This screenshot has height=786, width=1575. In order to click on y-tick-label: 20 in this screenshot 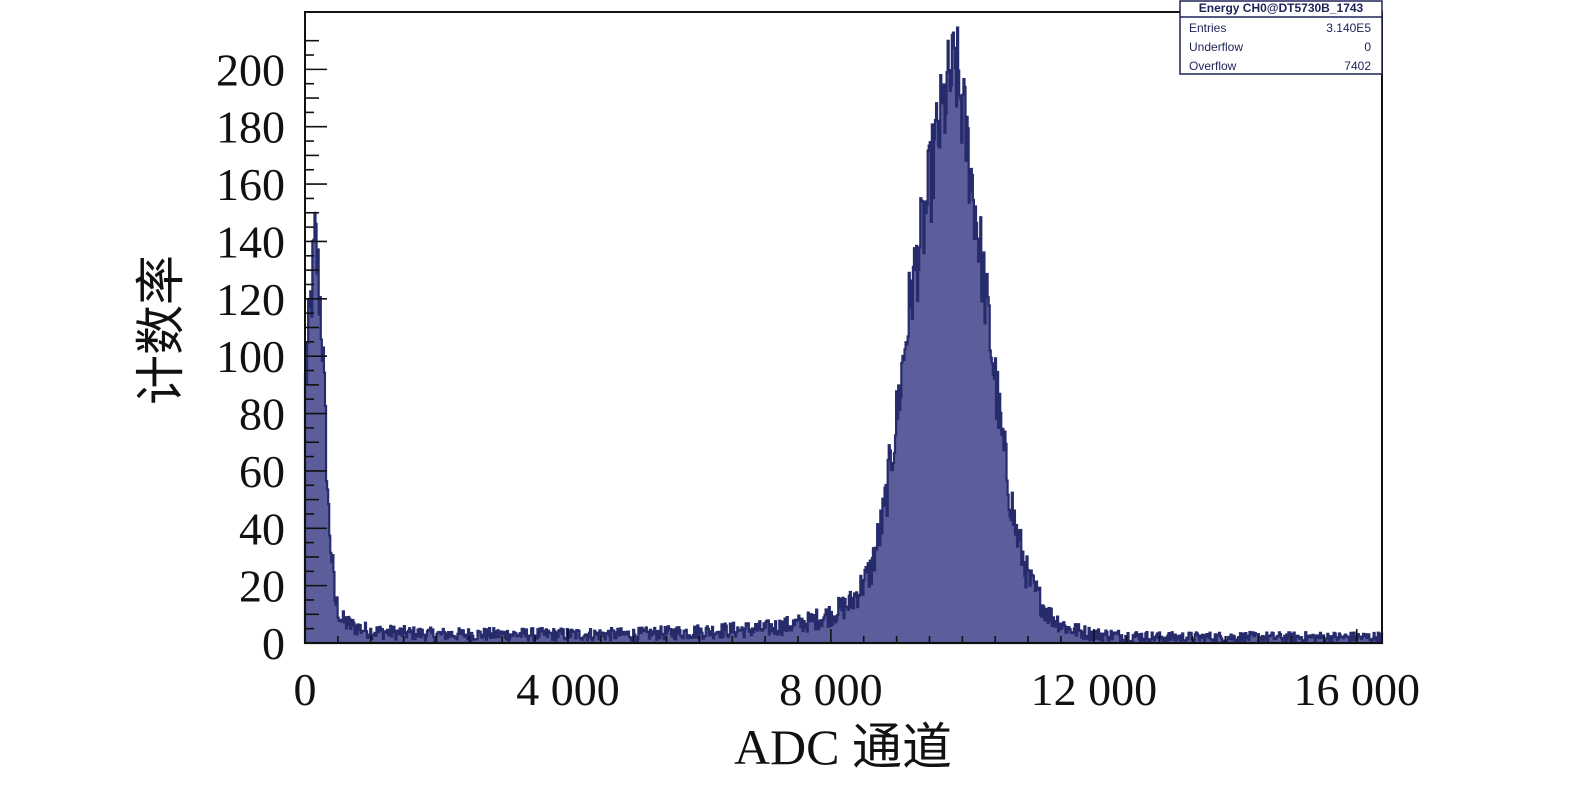, I will do `click(262, 586)`.